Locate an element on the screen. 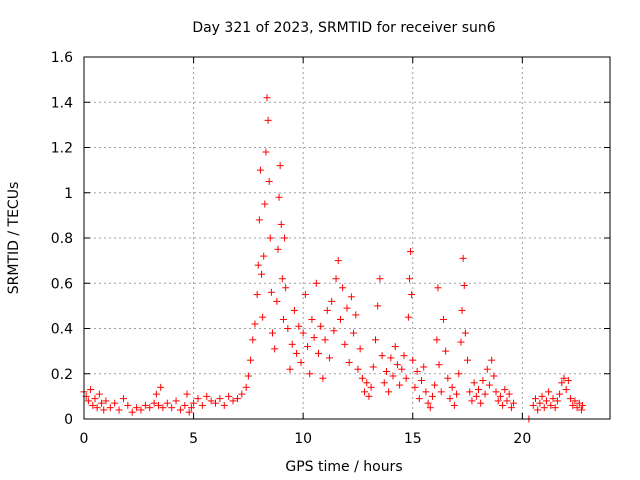 The image size is (640, 480). y-tick-label: 1.4 is located at coordinates (62, 103).